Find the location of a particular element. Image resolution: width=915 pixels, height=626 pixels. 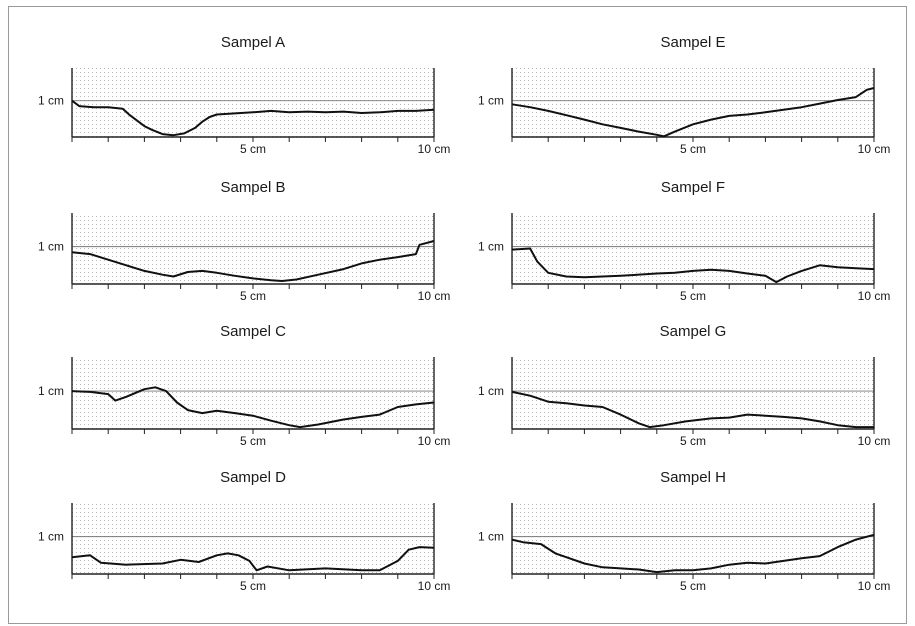

chart-panel-e: Sampel E 1 cm 5 cm 10 cm is located at coordinates (684, 95).